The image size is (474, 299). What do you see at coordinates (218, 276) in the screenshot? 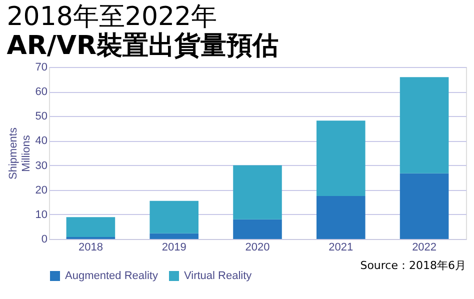
I see `legend-label: Virtual Reality` at bounding box center [218, 276].